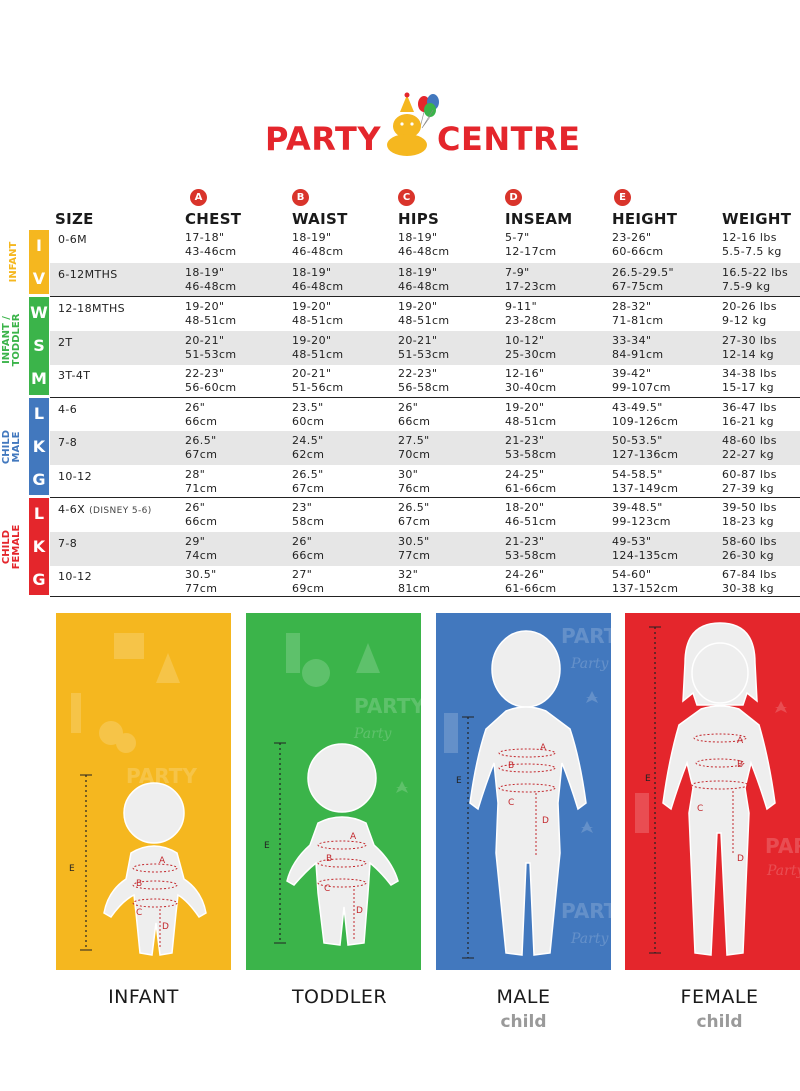  I want to click on inseam-cell: 10-12" 25-30cm, so click(531, 347).